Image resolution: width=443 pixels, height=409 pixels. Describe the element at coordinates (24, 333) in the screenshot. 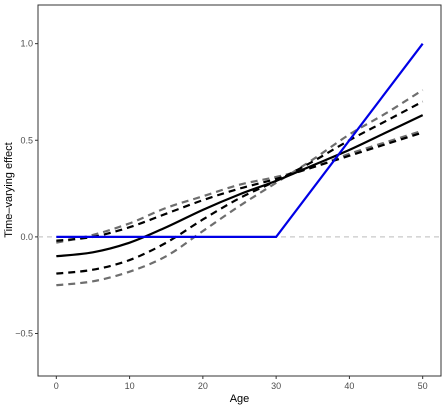

I see `y-tick-label: −0.5` at that location.